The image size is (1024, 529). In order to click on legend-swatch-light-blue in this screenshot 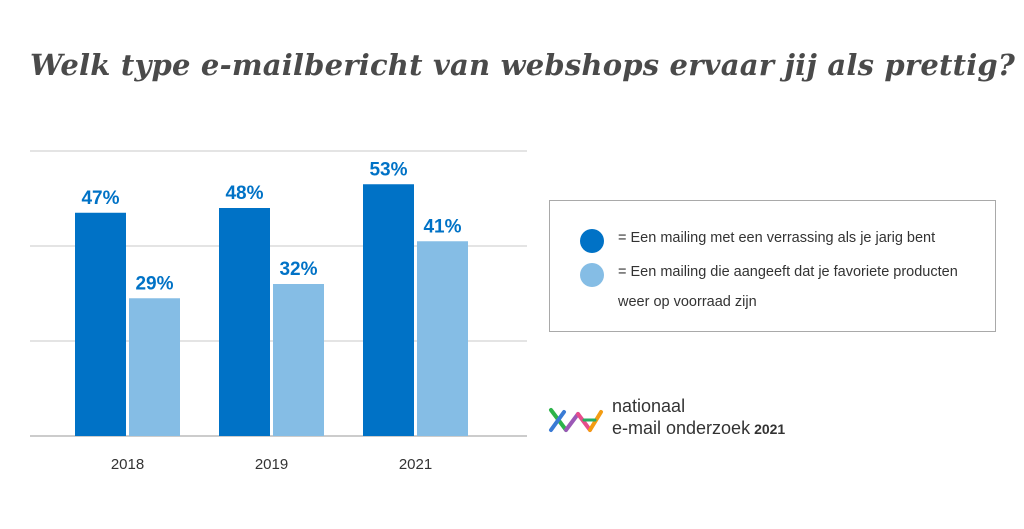, I will do `click(592, 275)`.